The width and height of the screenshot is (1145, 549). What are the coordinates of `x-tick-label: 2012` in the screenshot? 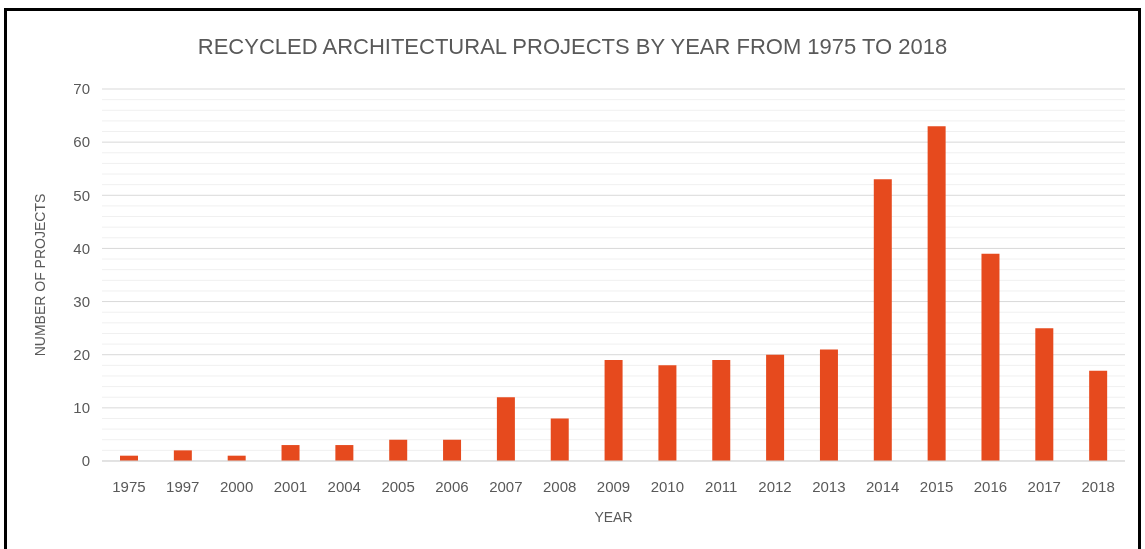 It's located at (775, 486).